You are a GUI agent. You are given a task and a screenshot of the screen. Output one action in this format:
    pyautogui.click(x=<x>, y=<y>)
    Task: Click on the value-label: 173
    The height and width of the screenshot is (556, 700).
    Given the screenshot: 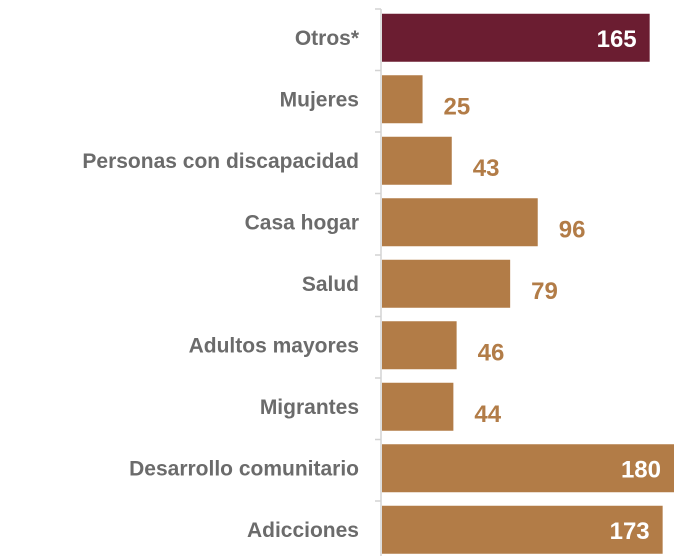 What is the action you would take?
    pyautogui.click(x=630, y=531)
    